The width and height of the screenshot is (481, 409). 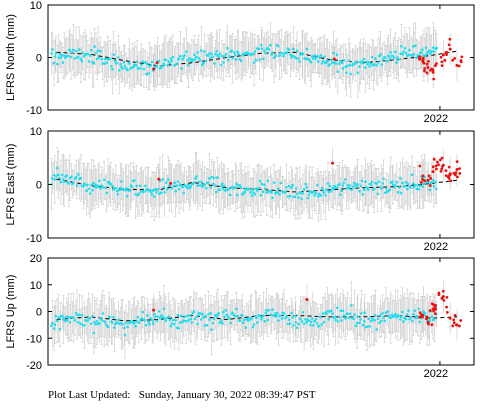 What do you see at coordinates (257, 58) in the screenshot?
I see `trend-line` at bounding box center [257, 58].